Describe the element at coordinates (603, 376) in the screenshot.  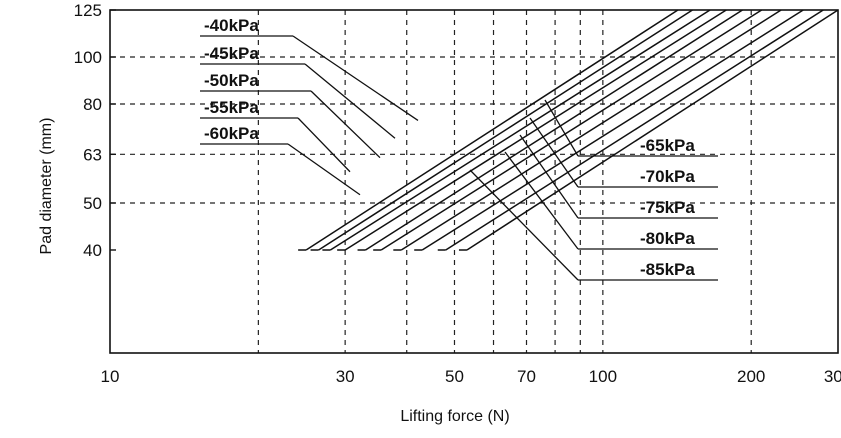
I see `x-tick-label: 100` at that location.